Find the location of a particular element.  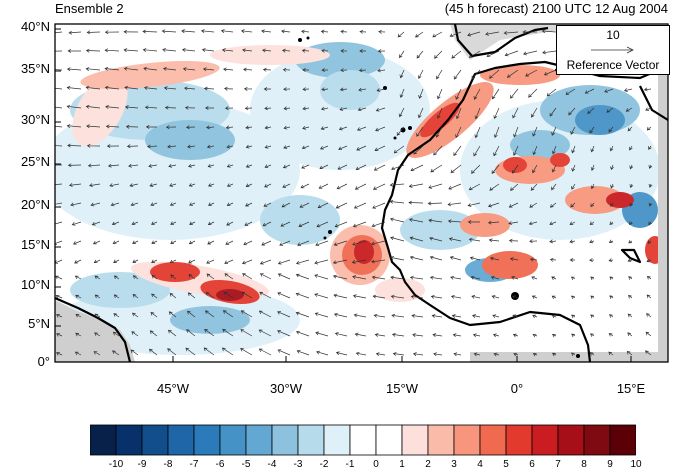

lon-label-15w: 15°W is located at coordinates (402, 388).